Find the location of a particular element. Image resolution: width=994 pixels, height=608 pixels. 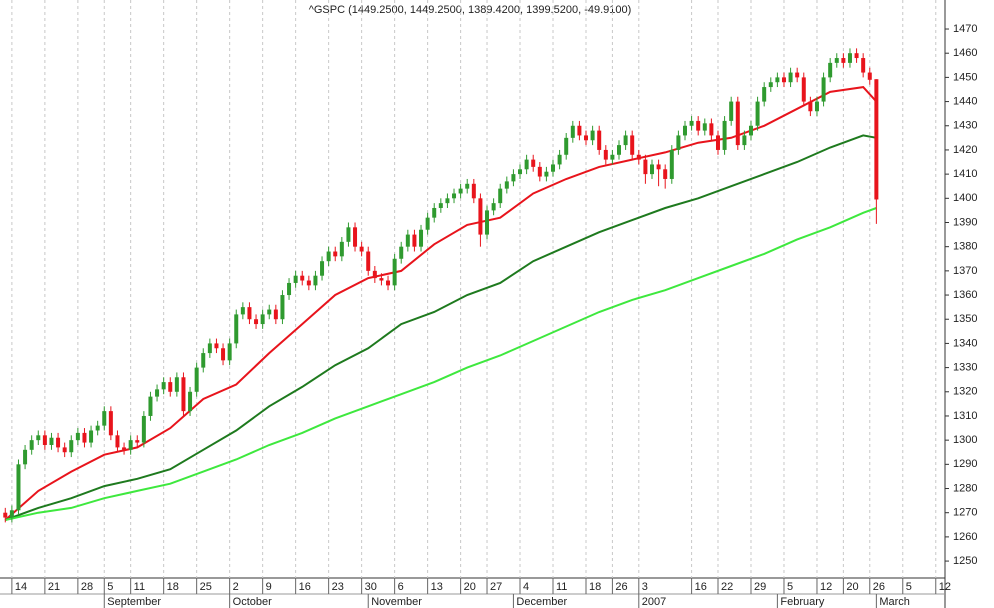

month-label: September is located at coordinates (134, 602).